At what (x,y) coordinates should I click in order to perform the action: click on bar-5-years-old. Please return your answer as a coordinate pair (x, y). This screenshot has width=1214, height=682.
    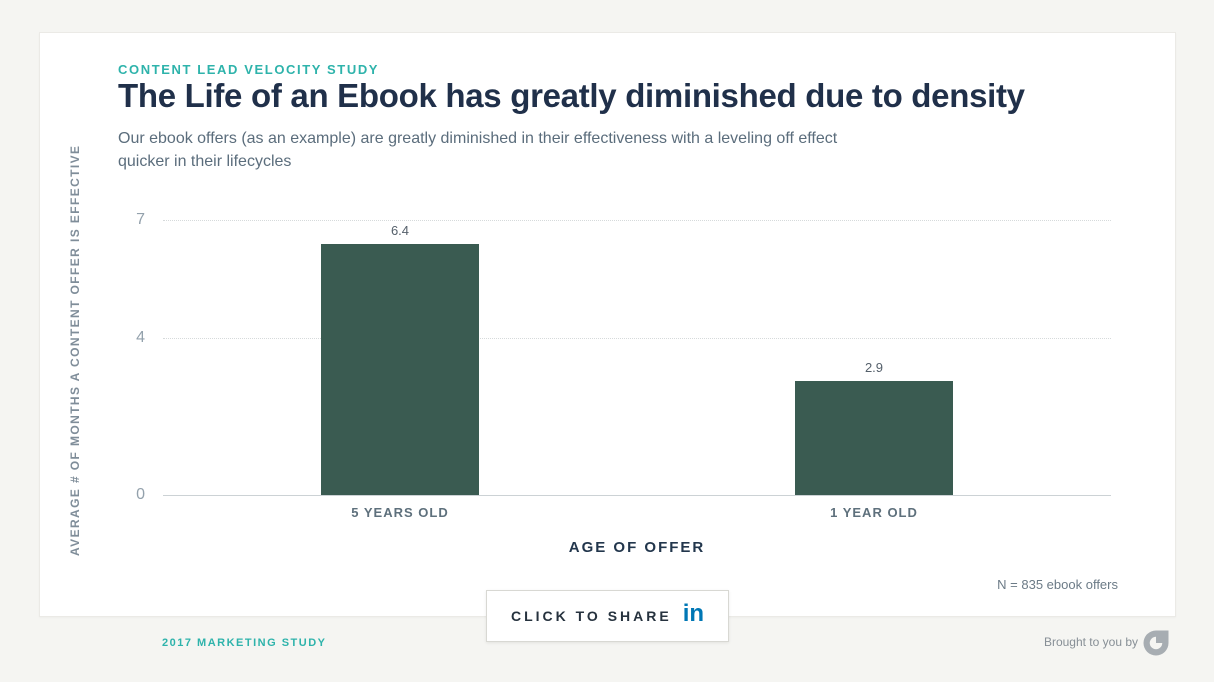
    Looking at the image, I should click on (400, 369).